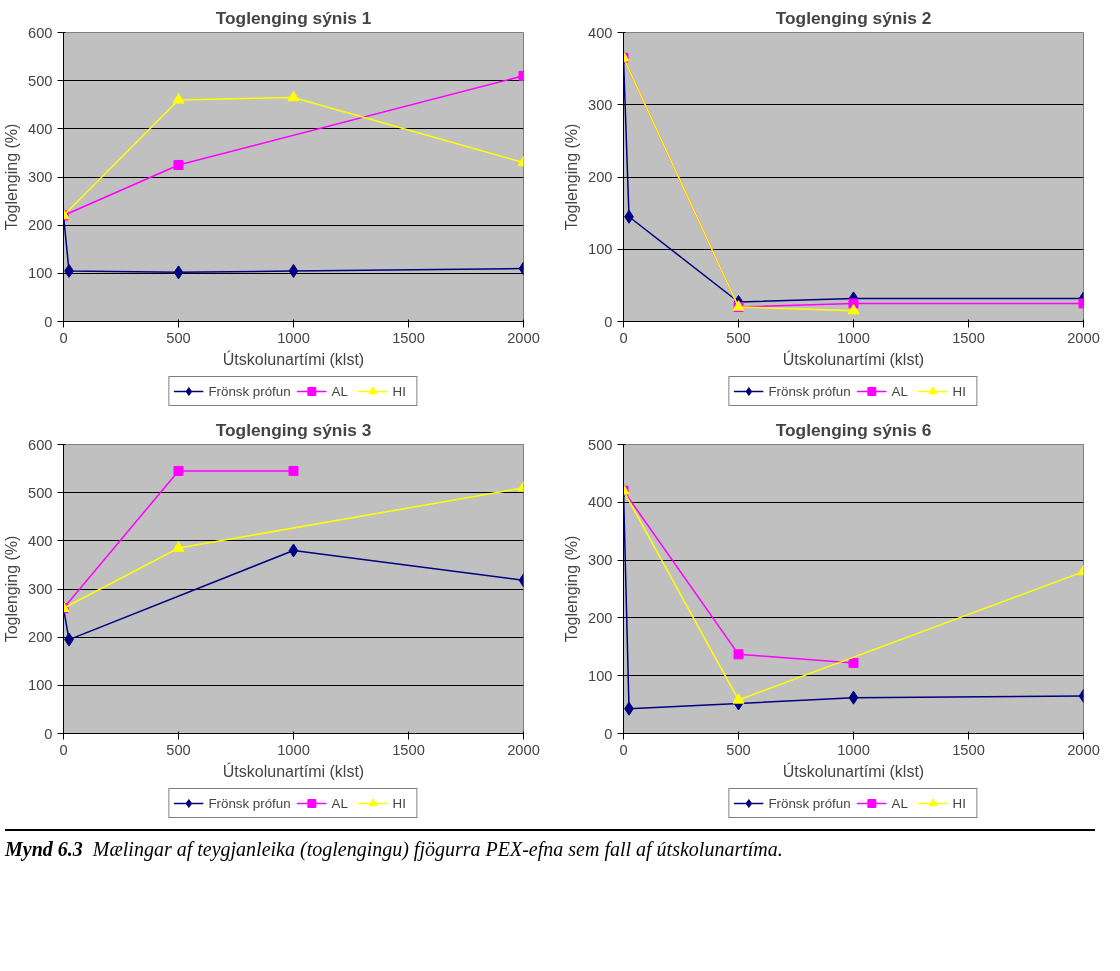 The width and height of the screenshot is (1120, 971). I want to click on chart-title: Toglenging sýnis 1, so click(293, 17).